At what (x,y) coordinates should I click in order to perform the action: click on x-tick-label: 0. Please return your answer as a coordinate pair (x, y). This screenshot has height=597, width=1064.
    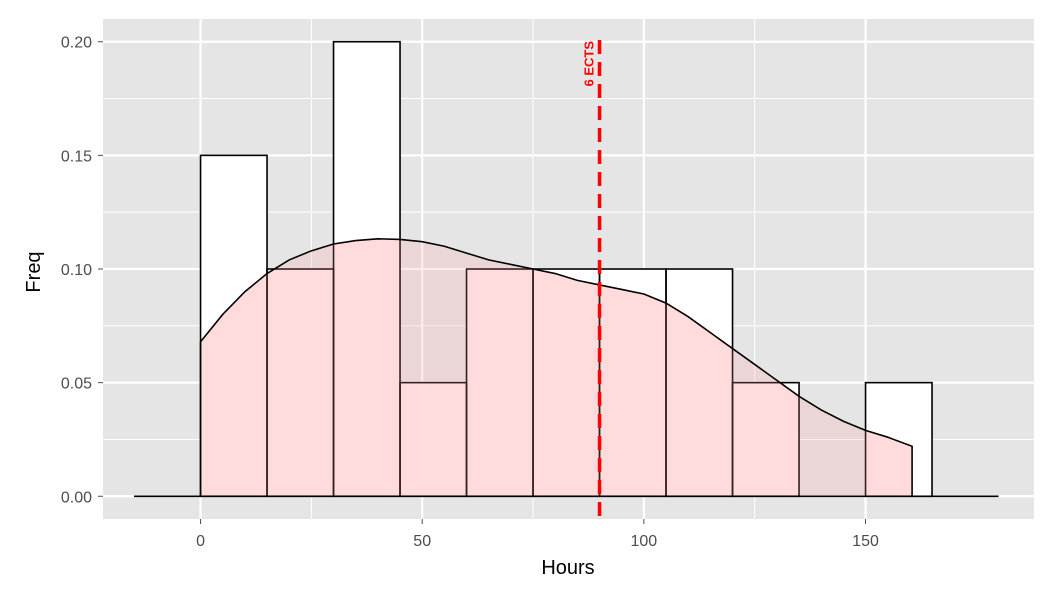
    Looking at the image, I should click on (200, 541).